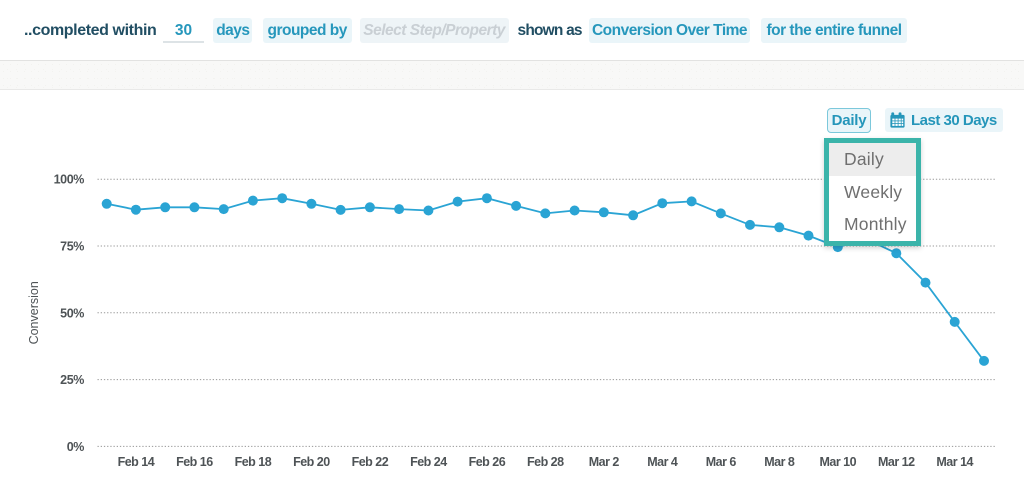  What do you see at coordinates (896, 462) in the screenshot?
I see `svg-text: Mar 12` at bounding box center [896, 462].